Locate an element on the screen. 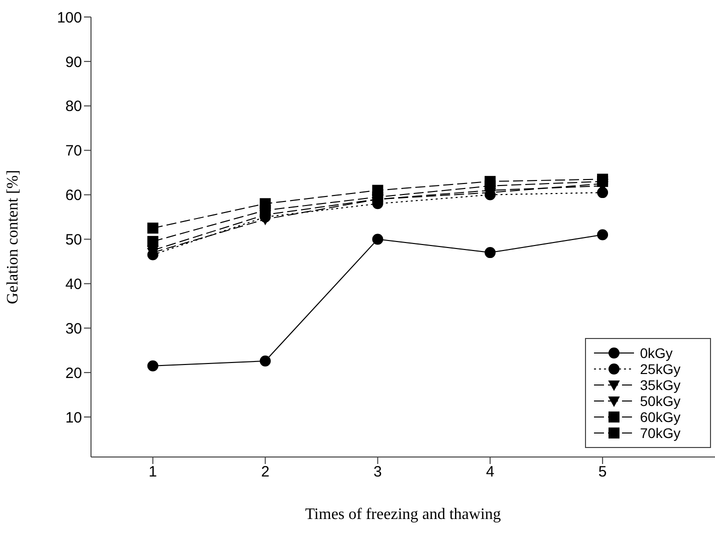 The image size is (715, 537). x-tick-label: 5 is located at coordinates (602, 472).